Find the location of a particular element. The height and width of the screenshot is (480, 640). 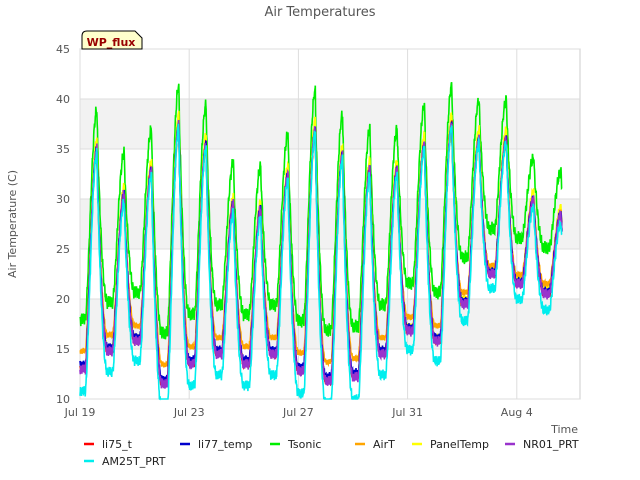

legend-label: AM25T_PRT is located at coordinates (134, 461).